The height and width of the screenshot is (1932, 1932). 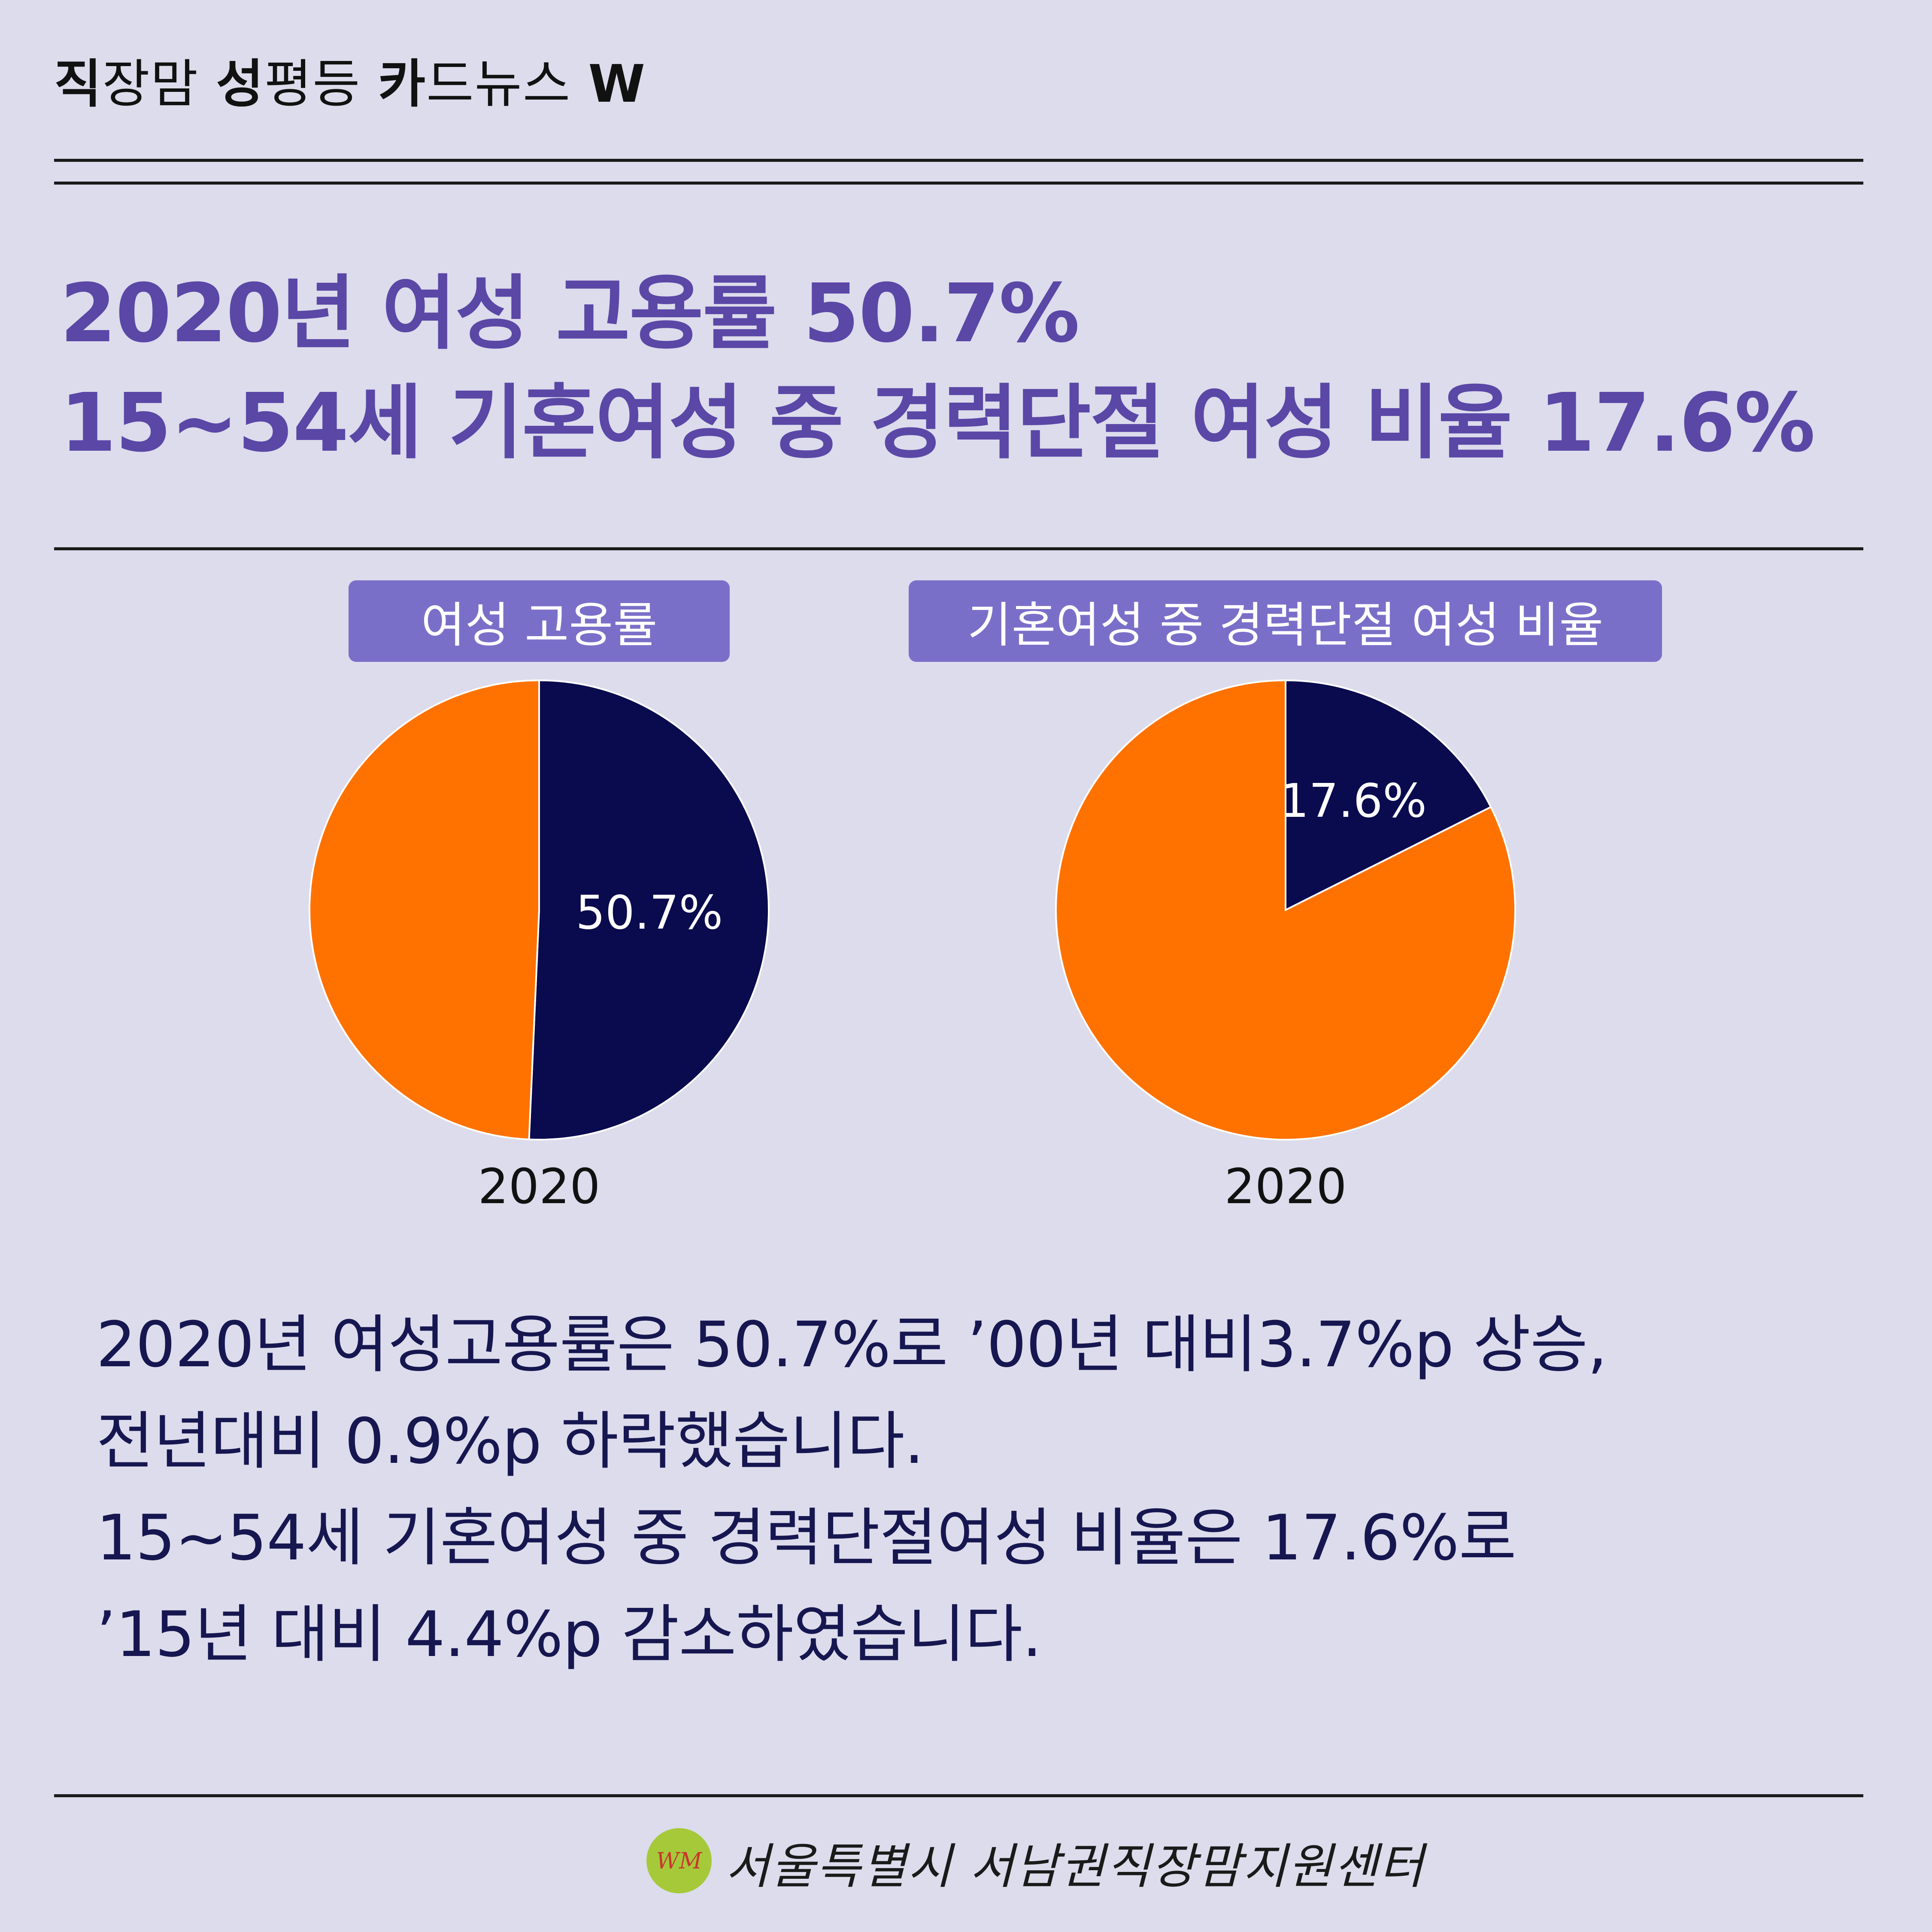 What do you see at coordinates (958, 160) in the screenshot?
I see `header-rule-top` at bounding box center [958, 160].